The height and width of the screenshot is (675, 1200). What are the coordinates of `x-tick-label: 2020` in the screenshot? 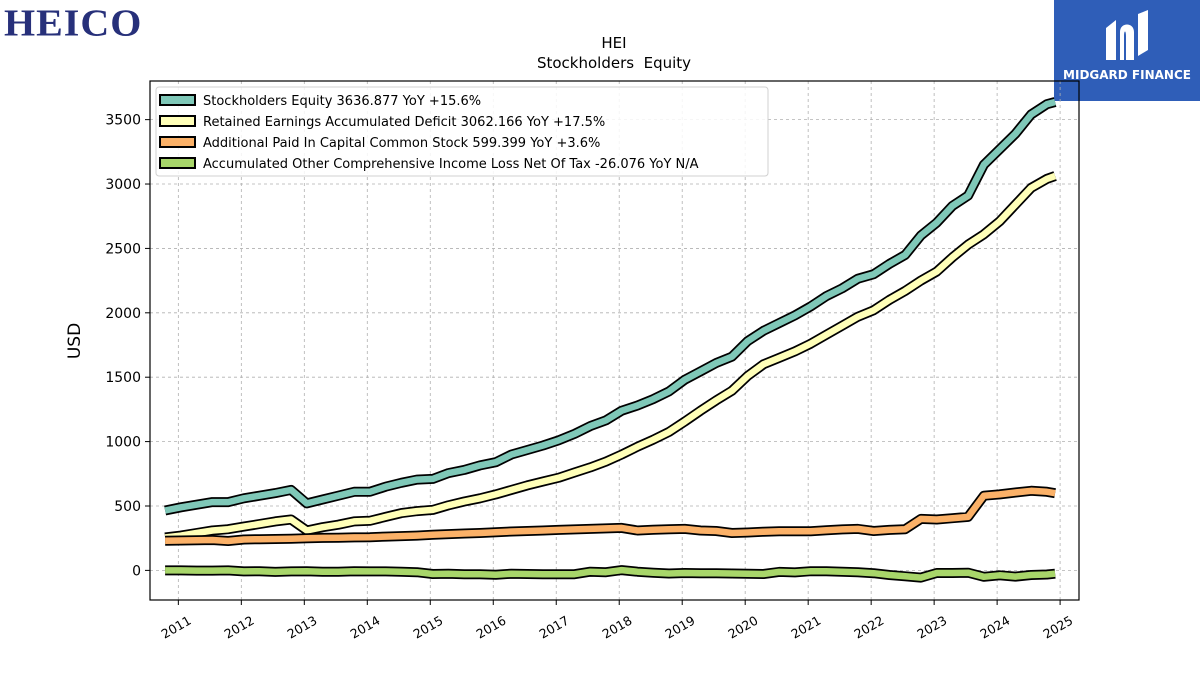 It's located at (742, 627).